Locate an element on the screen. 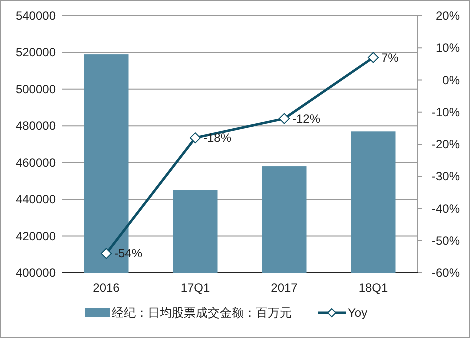 The height and width of the screenshot is (340, 472). x-tick-label: 2017 is located at coordinates (284, 288).